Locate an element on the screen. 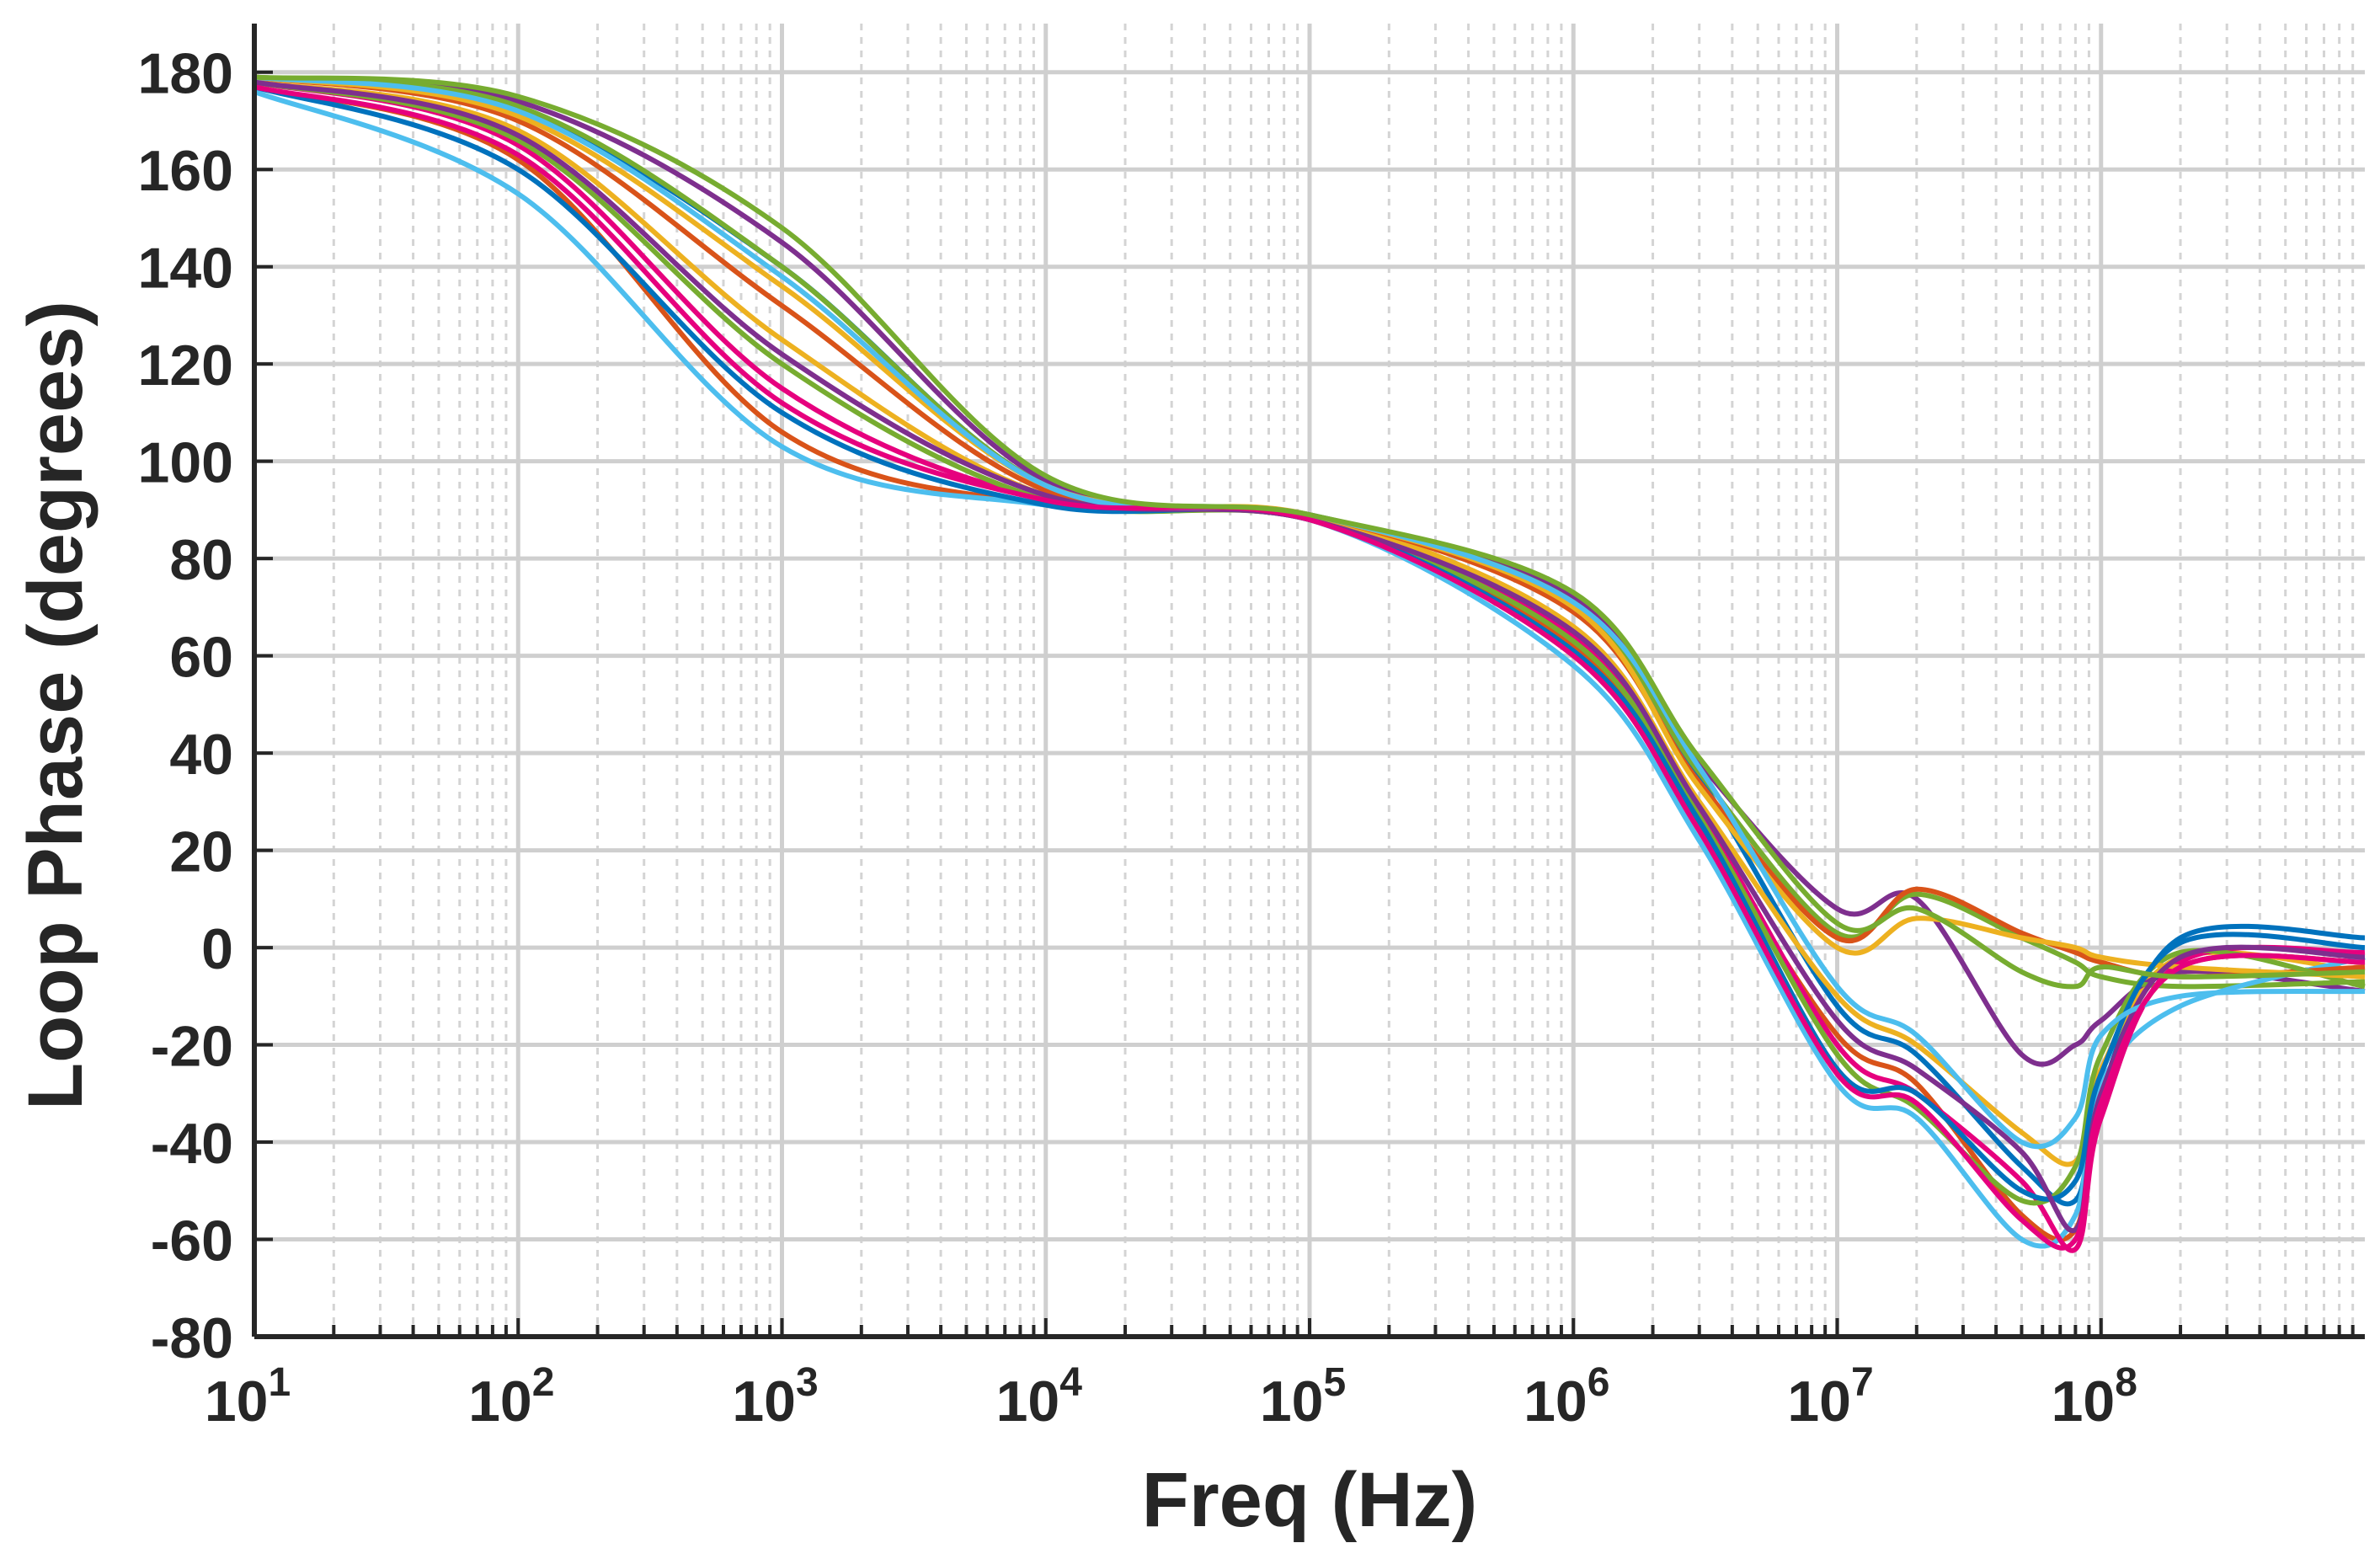 This screenshot has width=2380, height=1559. y-tick-label: -20 is located at coordinates (192, 1047).